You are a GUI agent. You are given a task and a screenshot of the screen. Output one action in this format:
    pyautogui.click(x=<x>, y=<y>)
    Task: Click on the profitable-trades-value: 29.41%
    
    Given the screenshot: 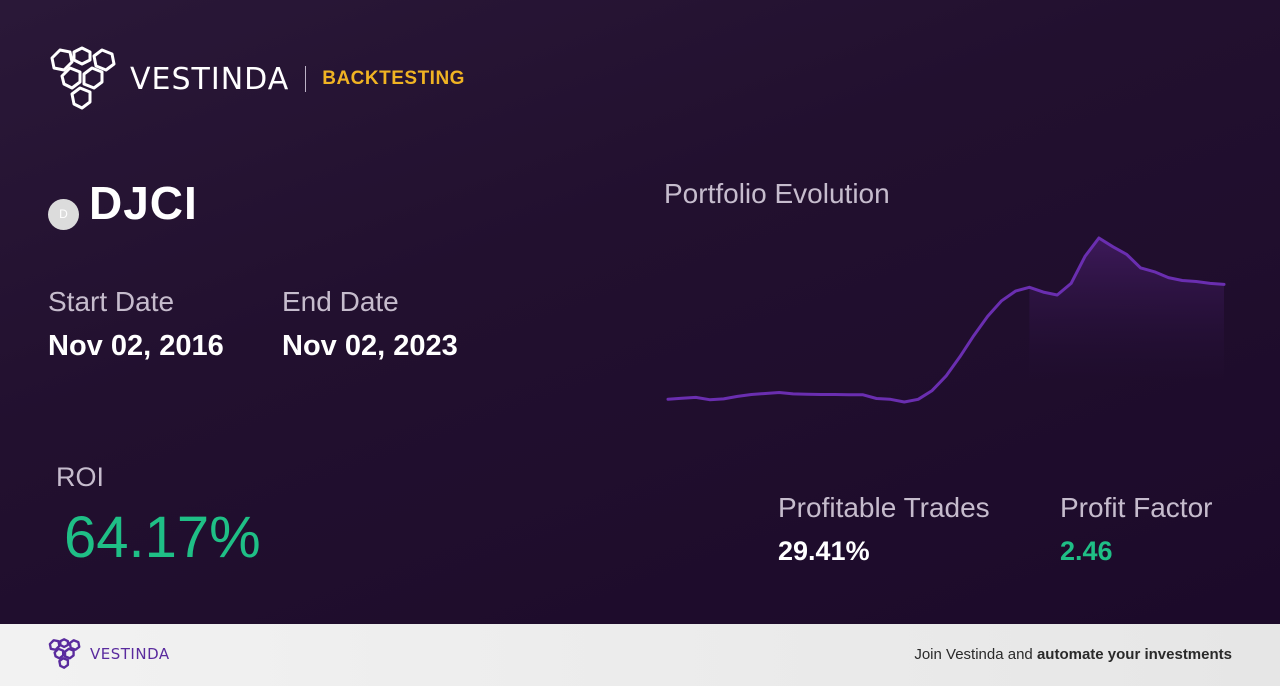 What is the action you would take?
    pyautogui.click(x=824, y=551)
    